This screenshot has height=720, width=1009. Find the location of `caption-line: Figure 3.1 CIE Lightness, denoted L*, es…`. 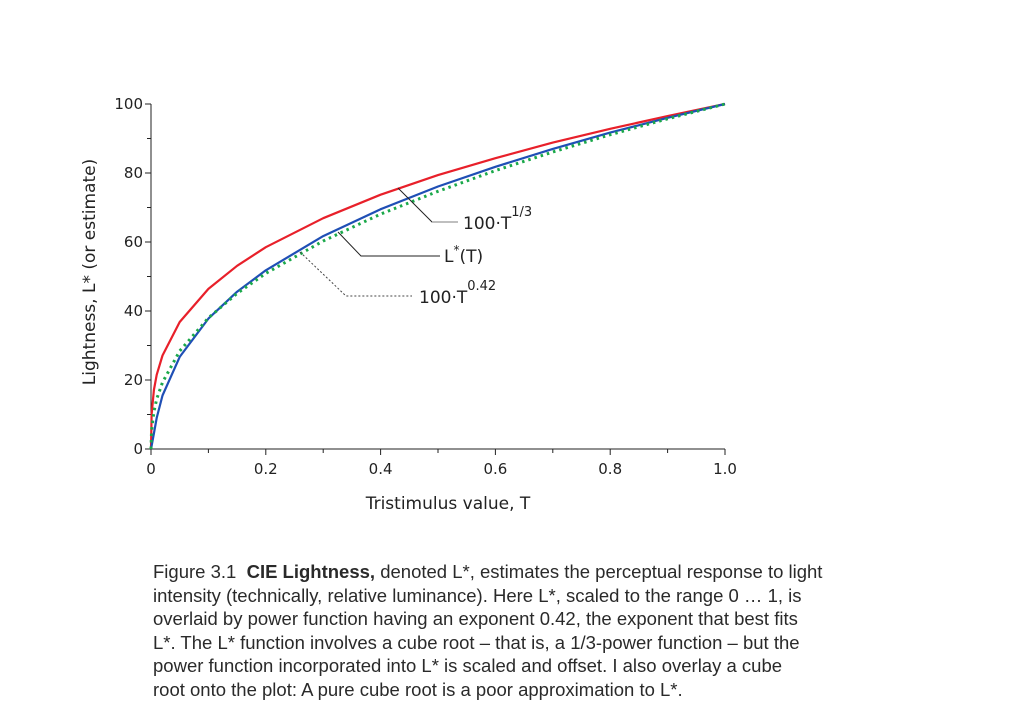

caption-line: Figure 3.1 CIE Lightness, denoted L*, es… is located at coordinates (533, 572).